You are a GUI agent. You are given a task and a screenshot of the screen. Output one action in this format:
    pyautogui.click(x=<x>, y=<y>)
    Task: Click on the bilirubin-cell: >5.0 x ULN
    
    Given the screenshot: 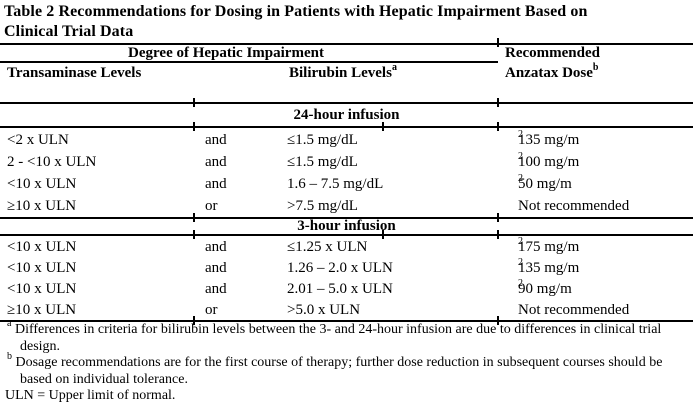 What is the action you would take?
    pyautogui.click(x=324, y=310)
    